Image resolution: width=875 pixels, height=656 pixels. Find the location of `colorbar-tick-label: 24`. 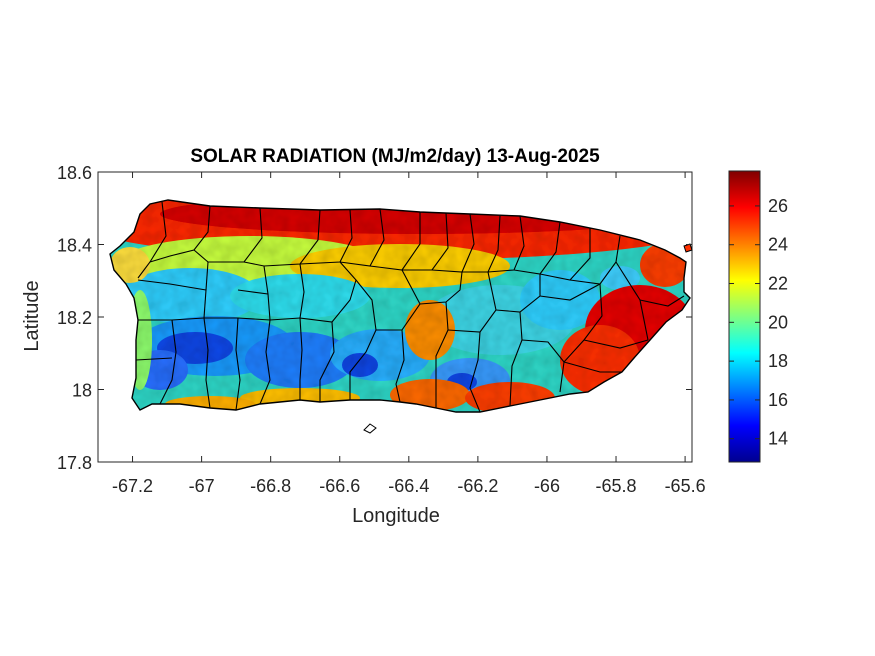

colorbar-tick-label: 24 is located at coordinates (778, 245).